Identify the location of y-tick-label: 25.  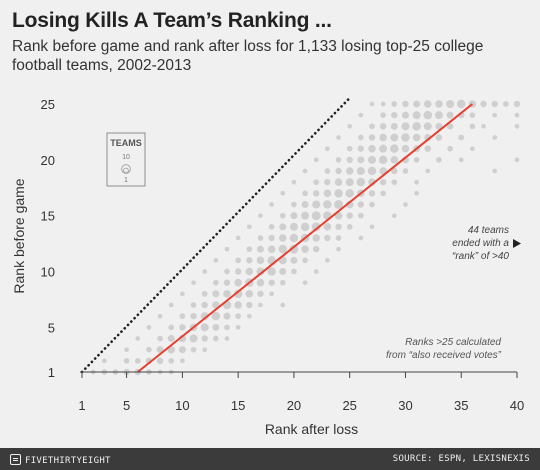
(48, 104).